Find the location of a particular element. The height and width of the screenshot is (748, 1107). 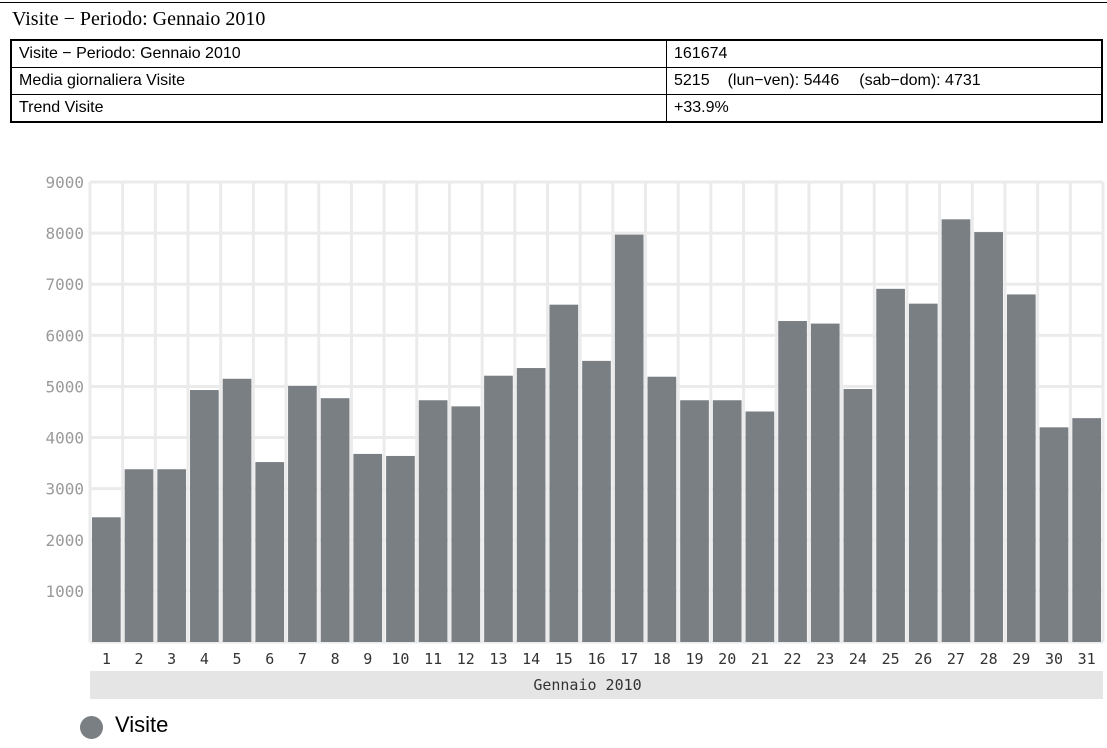

x-tick-label: 10 is located at coordinates (400, 659).